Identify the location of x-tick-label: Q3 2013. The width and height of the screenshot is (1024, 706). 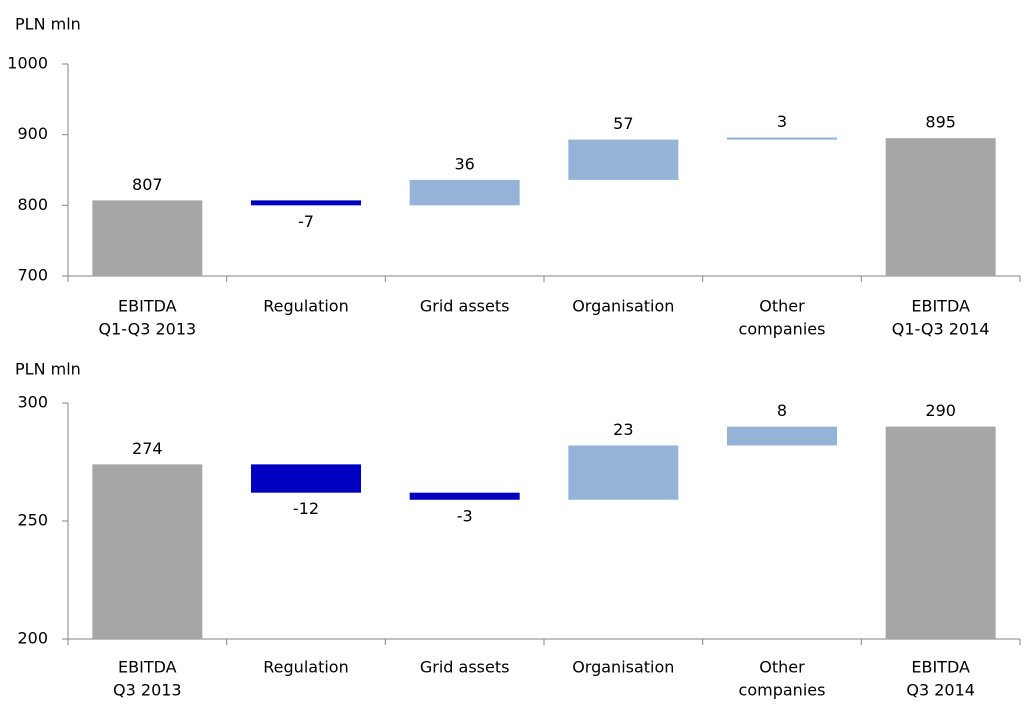
(147, 690).